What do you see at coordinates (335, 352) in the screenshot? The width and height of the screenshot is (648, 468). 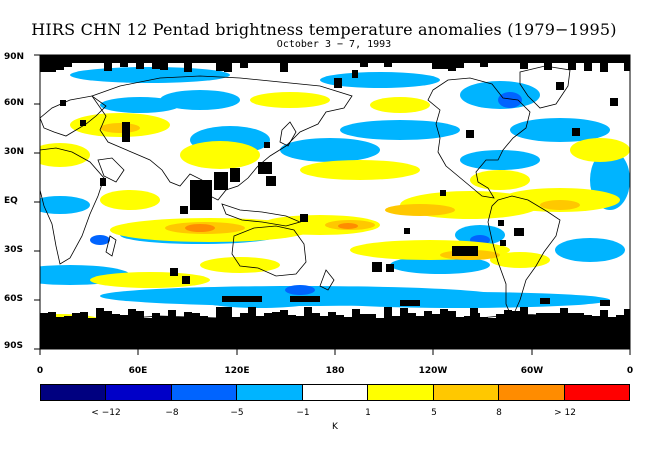 I see `lon-ticks` at bounding box center [335, 352].